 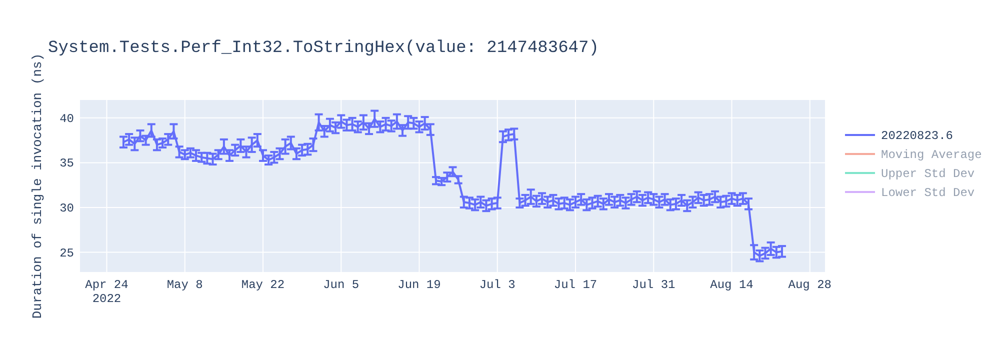 What do you see at coordinates (67, 163) in the screenshot?
I see `y-tick-label: 35` at bounding box center [67, 163].